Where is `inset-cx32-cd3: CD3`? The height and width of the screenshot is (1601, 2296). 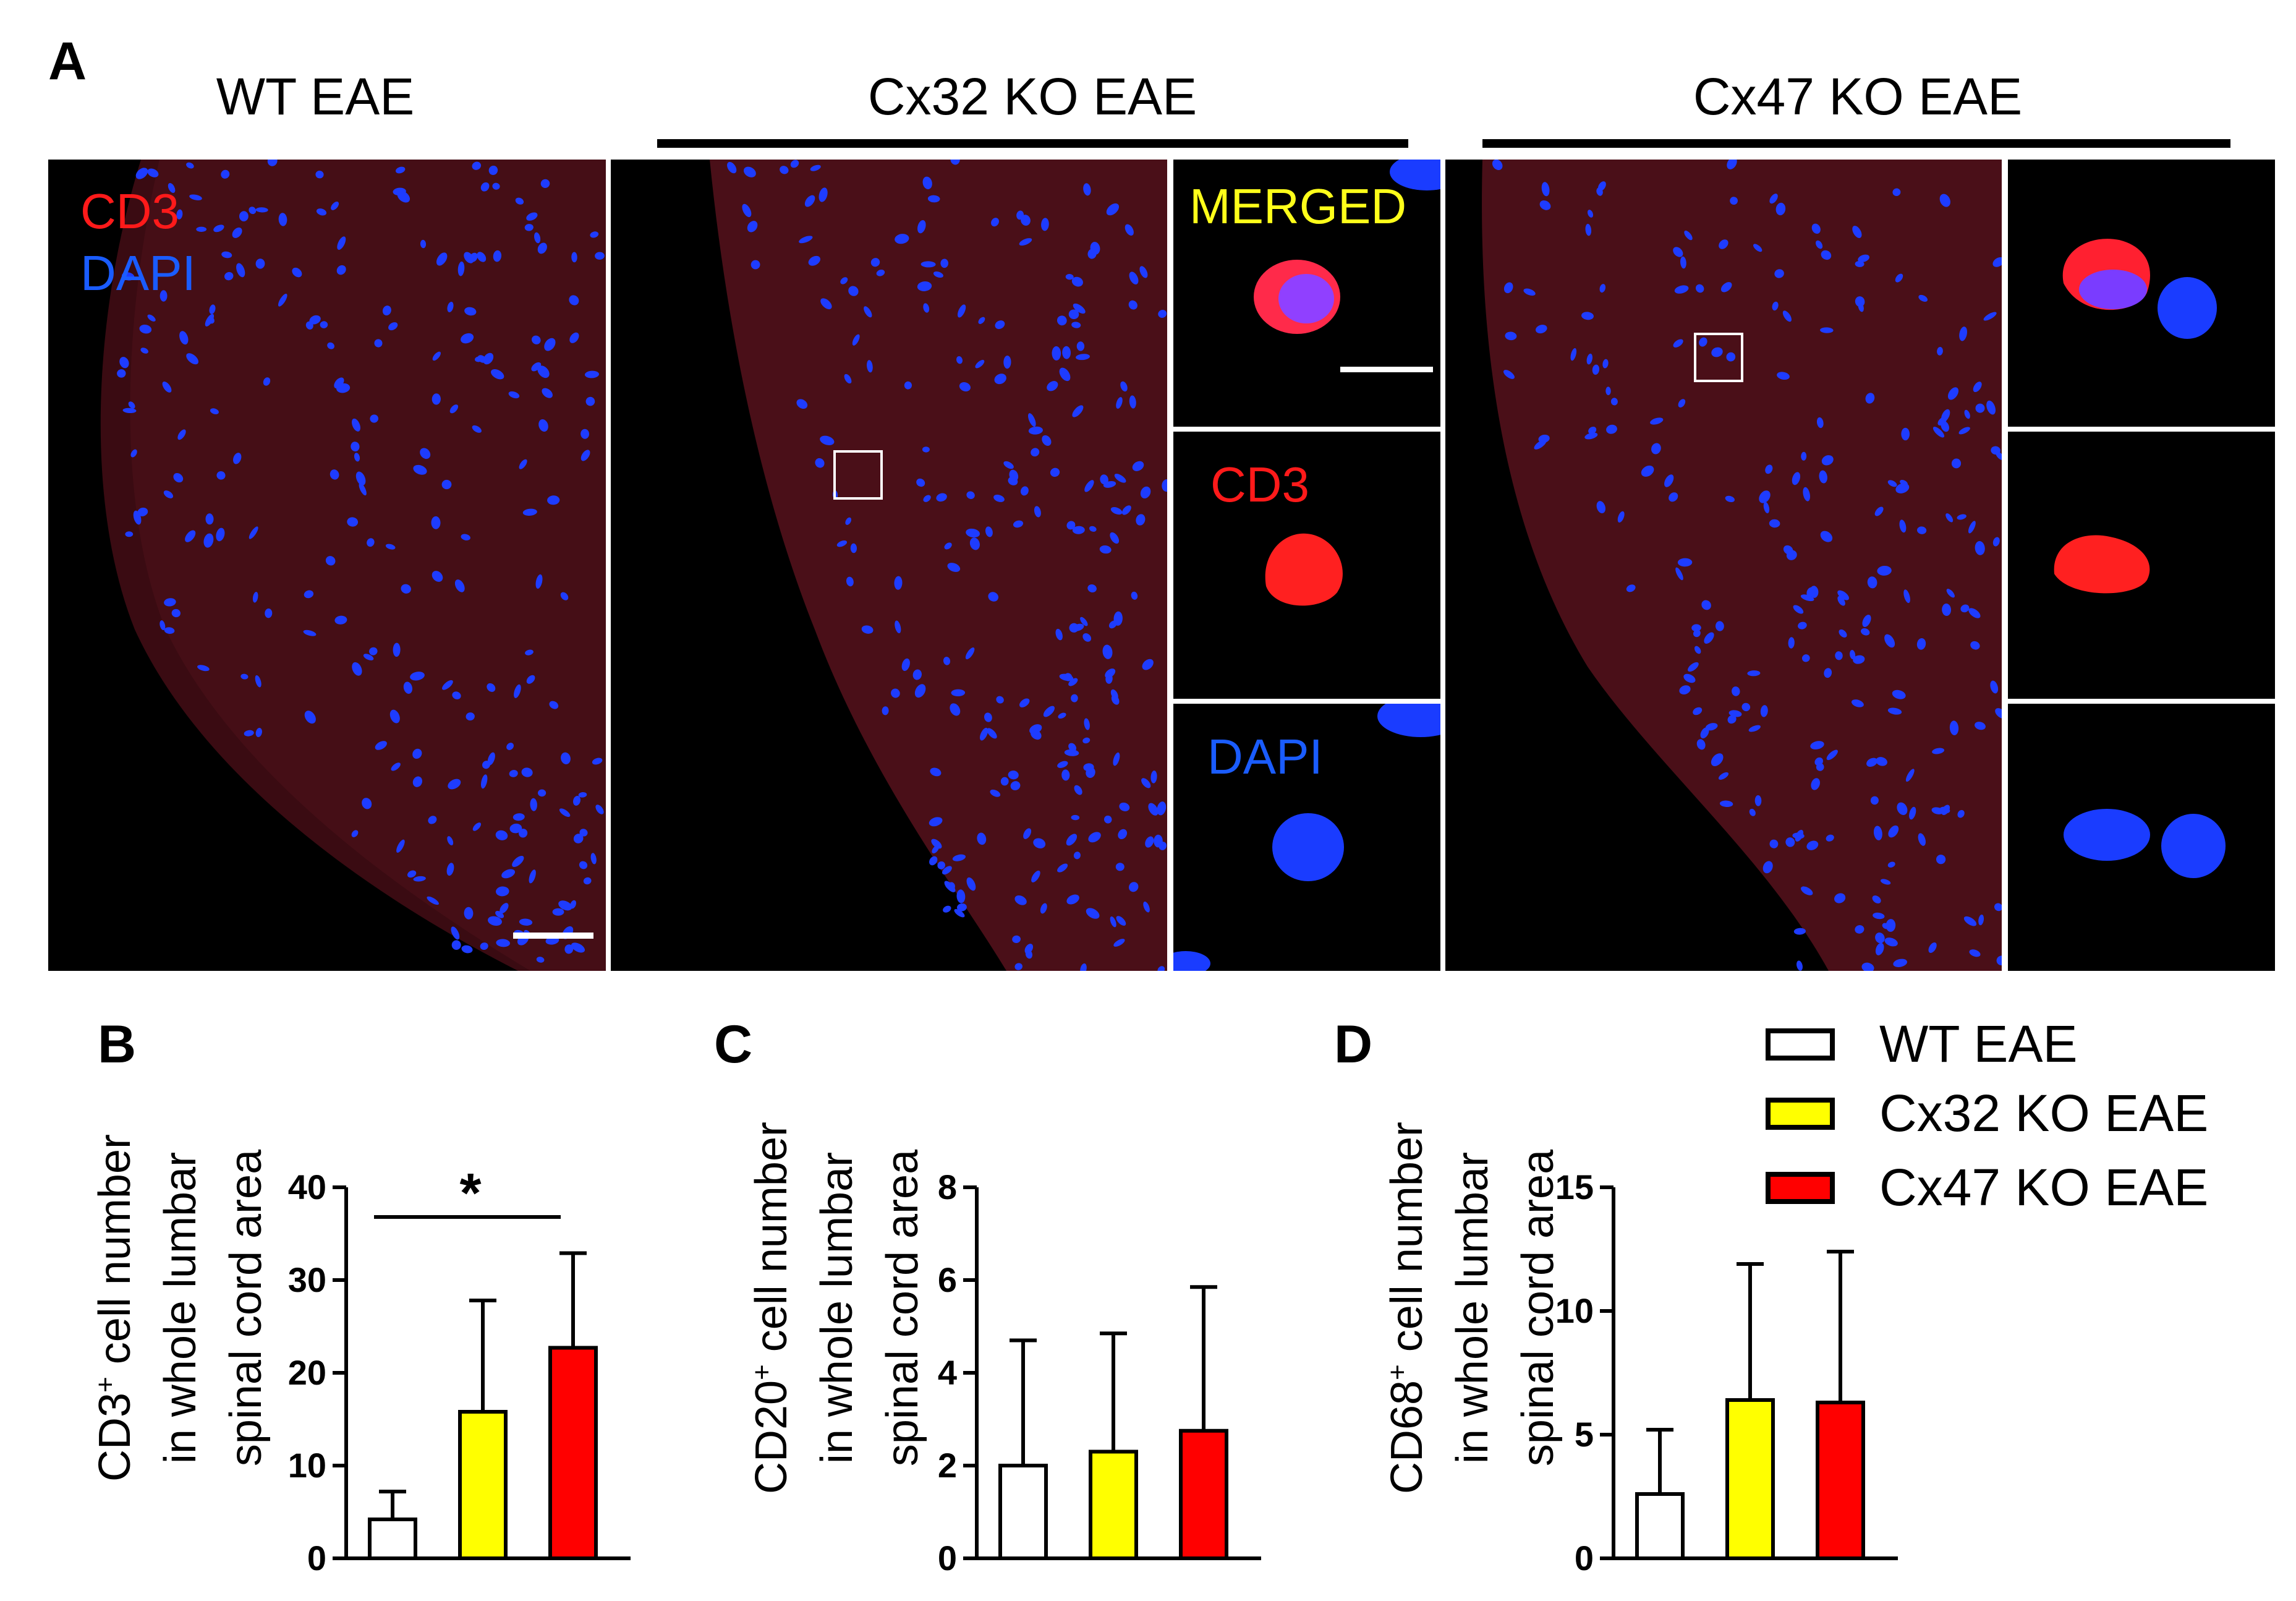
inset-cx32-cd3: CD3 is located at coordinates (1307, 565).